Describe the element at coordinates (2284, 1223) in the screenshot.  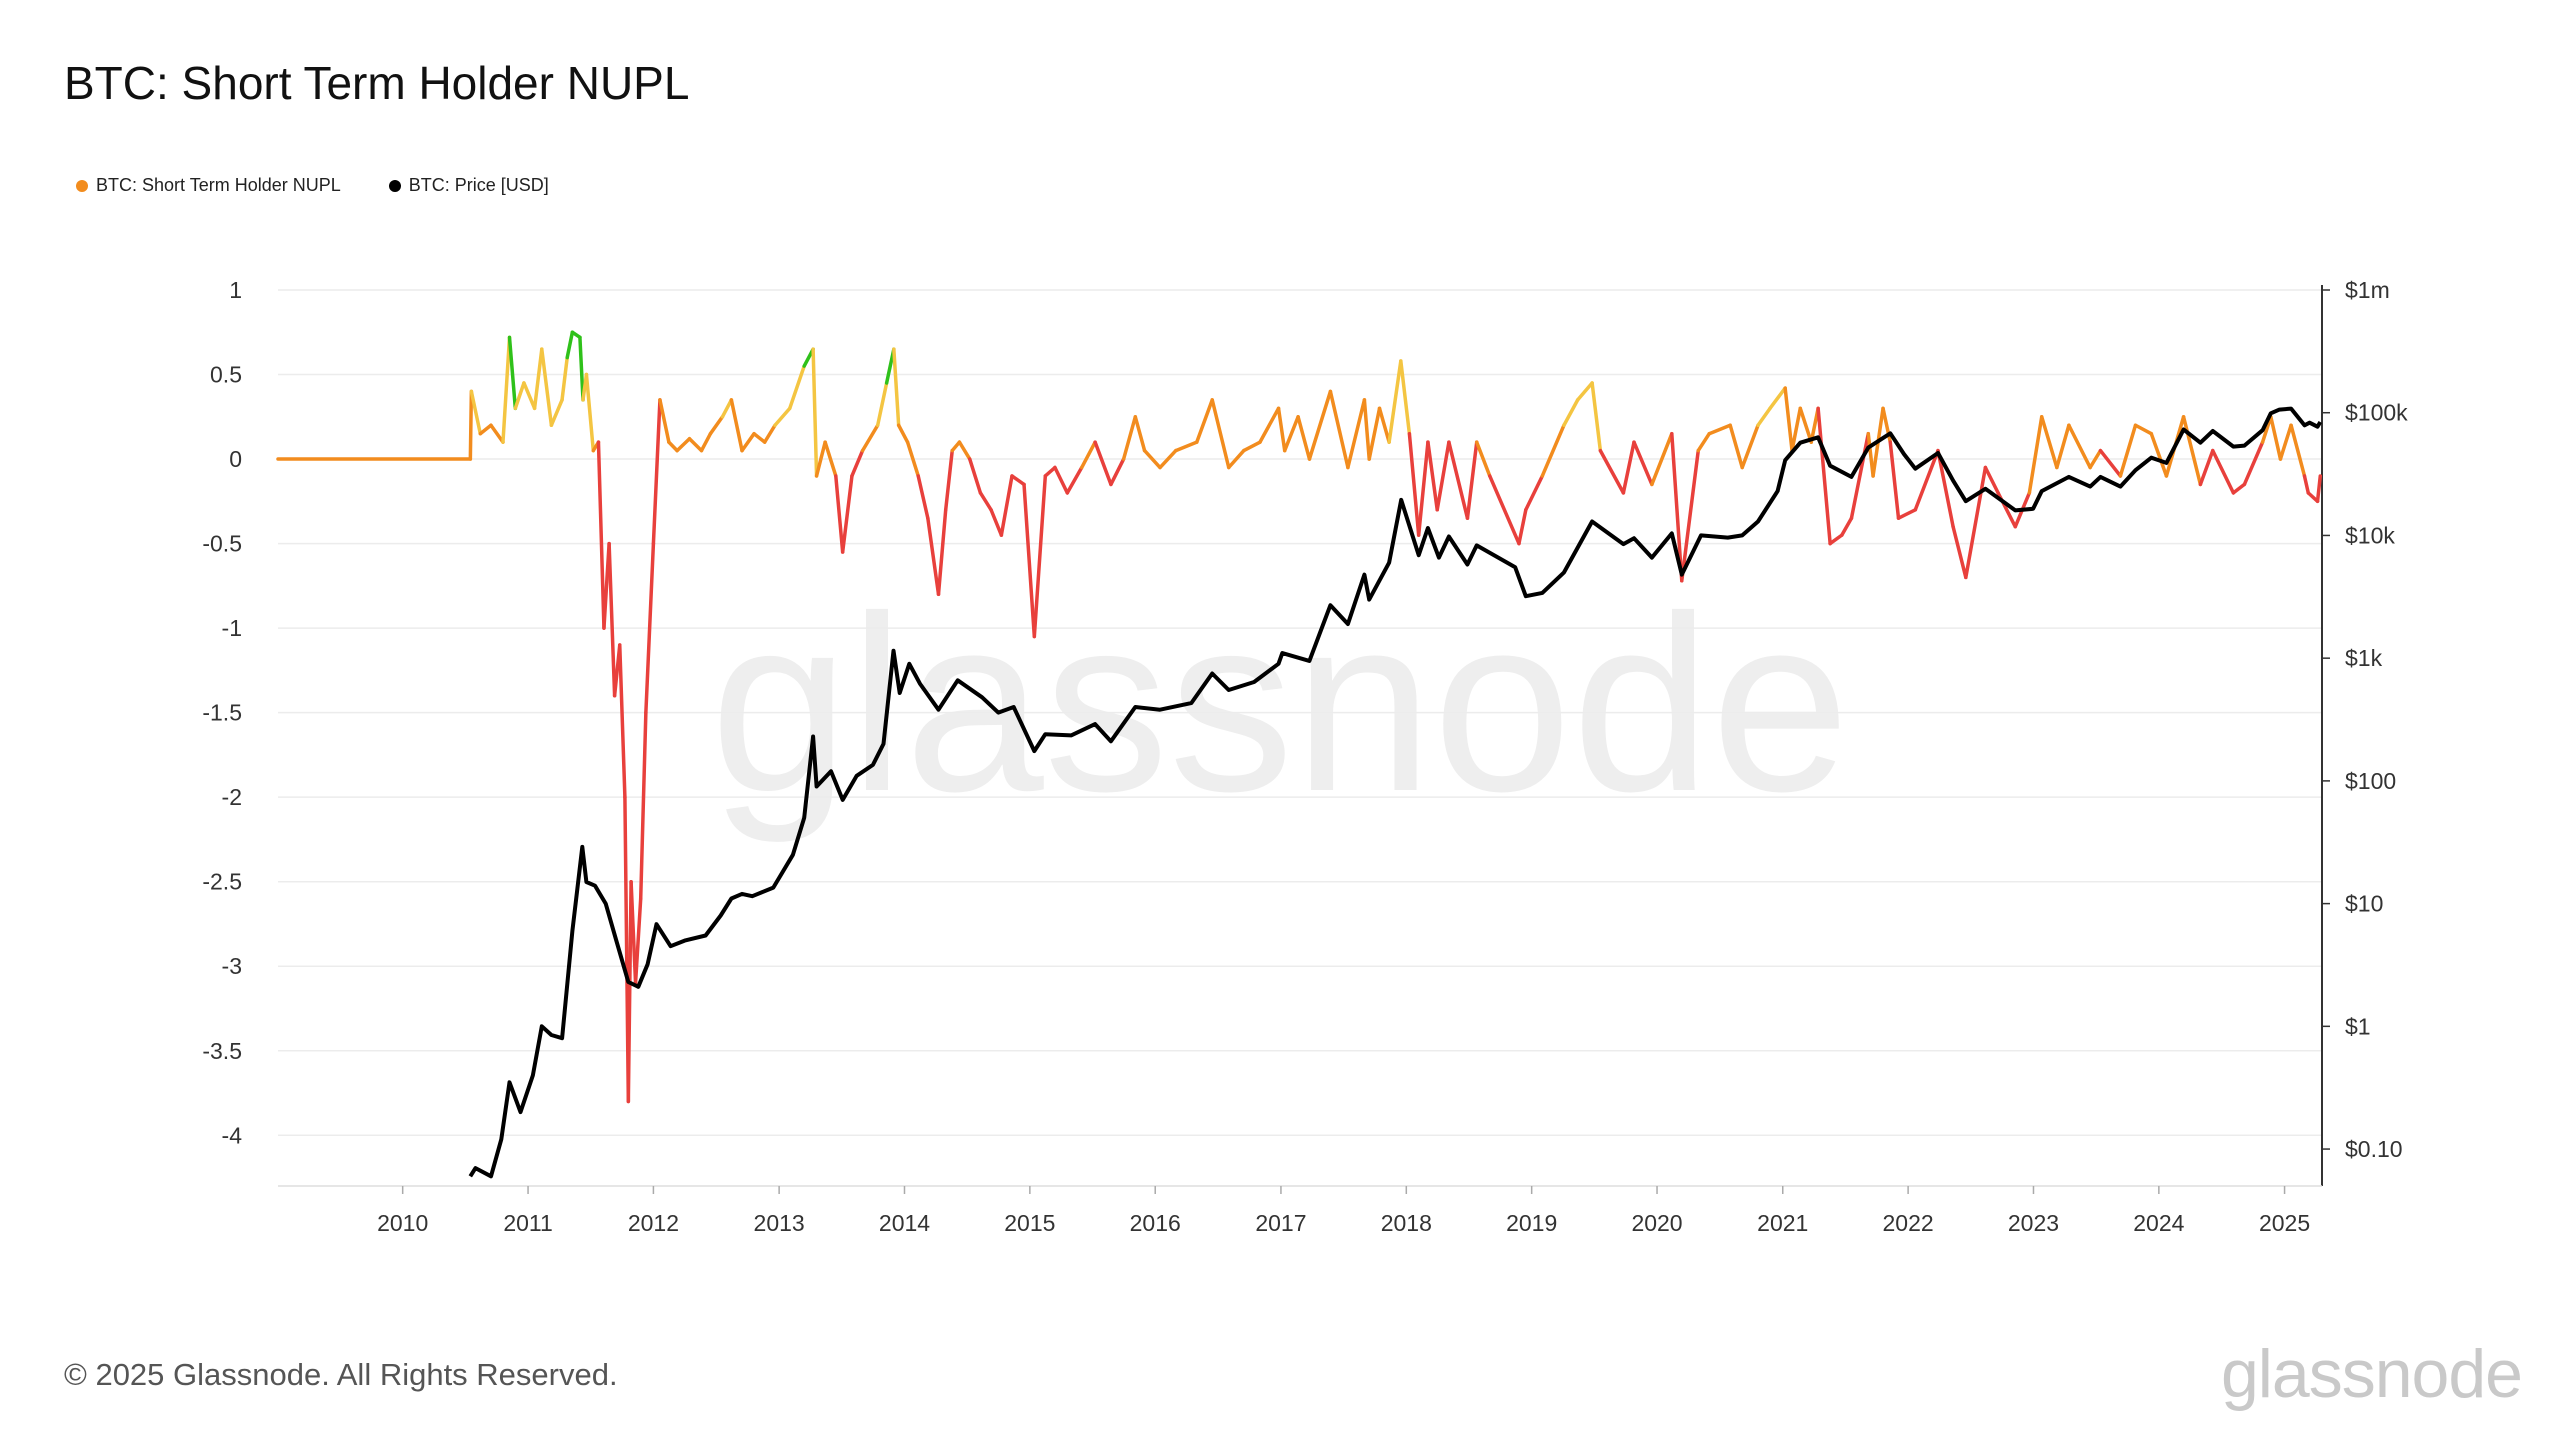
I see `x-axis-tick-label: 2025` at that location.